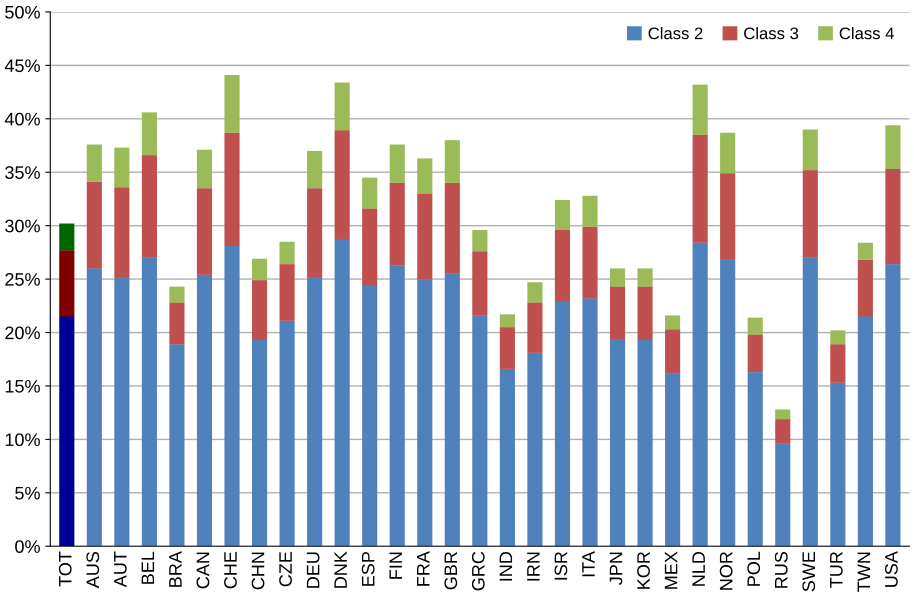 This screenshot has width=914, height=597. Describe the element at coordinates (506, 566) in the screenshot. I see `x-tick-label: IND` at that location.